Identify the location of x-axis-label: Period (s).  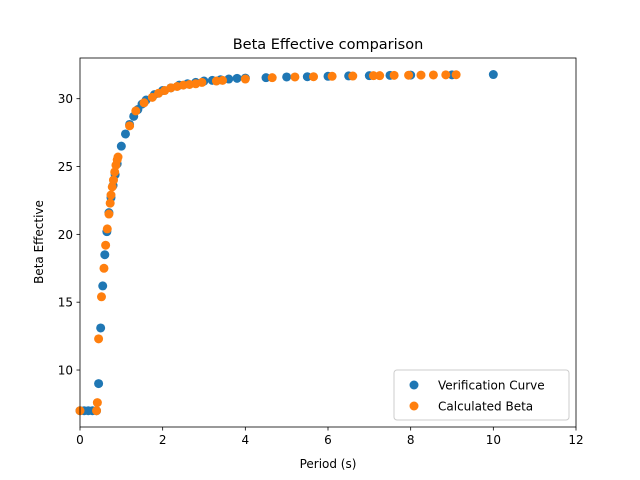
(328, 464).